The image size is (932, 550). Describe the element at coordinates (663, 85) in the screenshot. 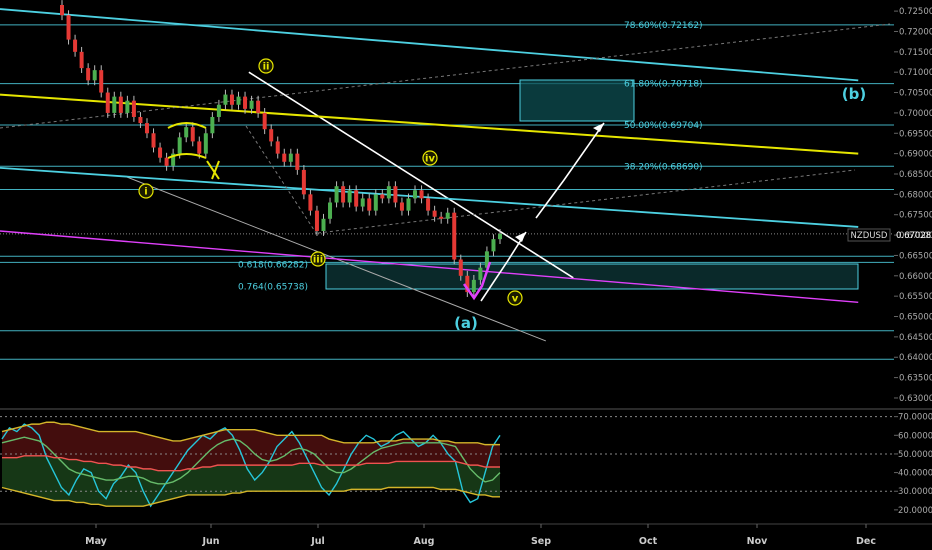

I see `fib-label: 61.80%(0.70718)` at that location.